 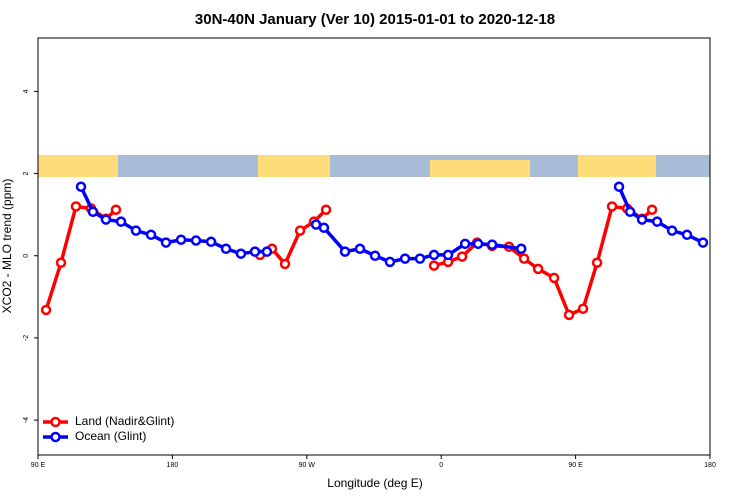 What do you see at coordinates (26, 420) in the screenshot?
I see `y-tick-label: -4` at bounding box center [26, 420].